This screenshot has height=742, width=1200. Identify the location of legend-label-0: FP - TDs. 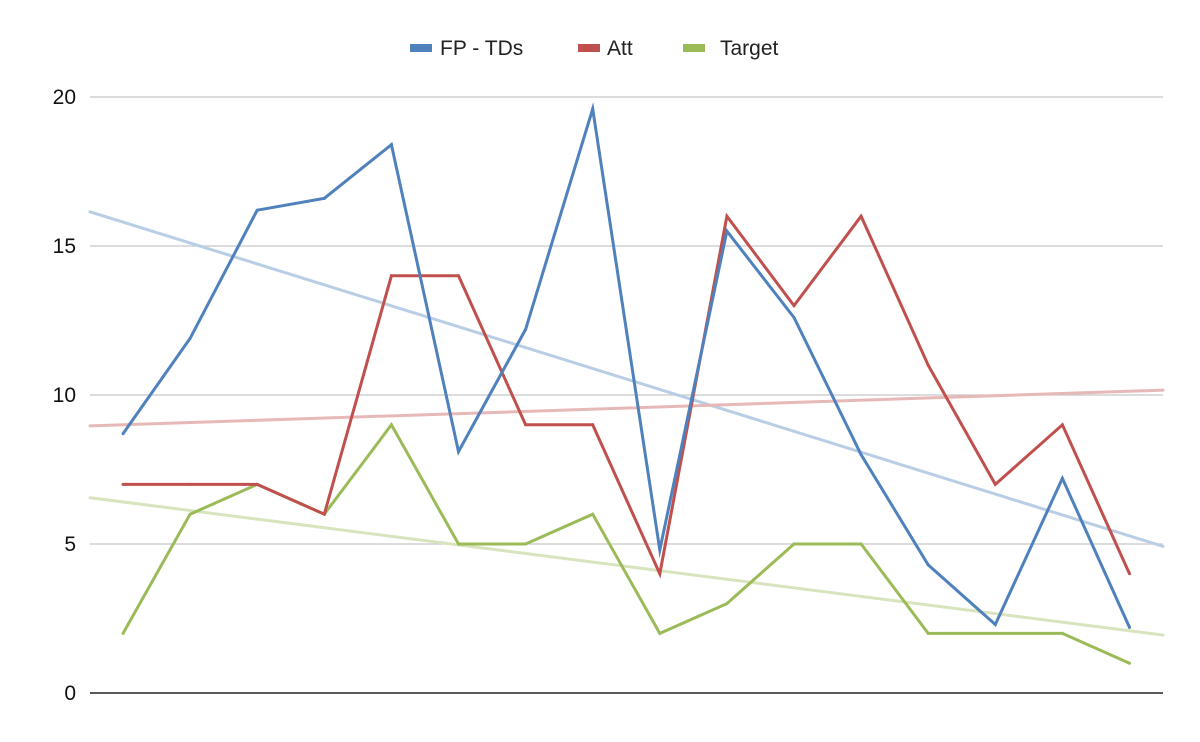
(481, 48).